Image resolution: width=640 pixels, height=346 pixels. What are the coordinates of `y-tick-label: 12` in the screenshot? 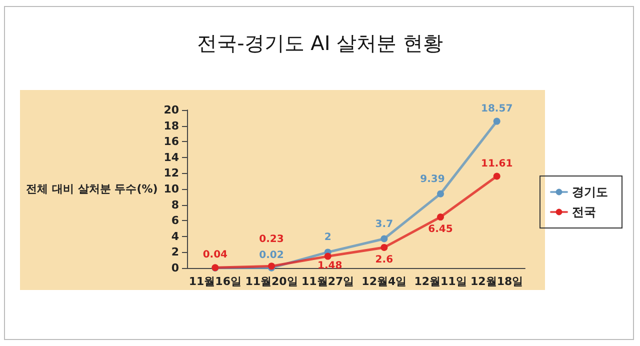 It's located at (171, 173).